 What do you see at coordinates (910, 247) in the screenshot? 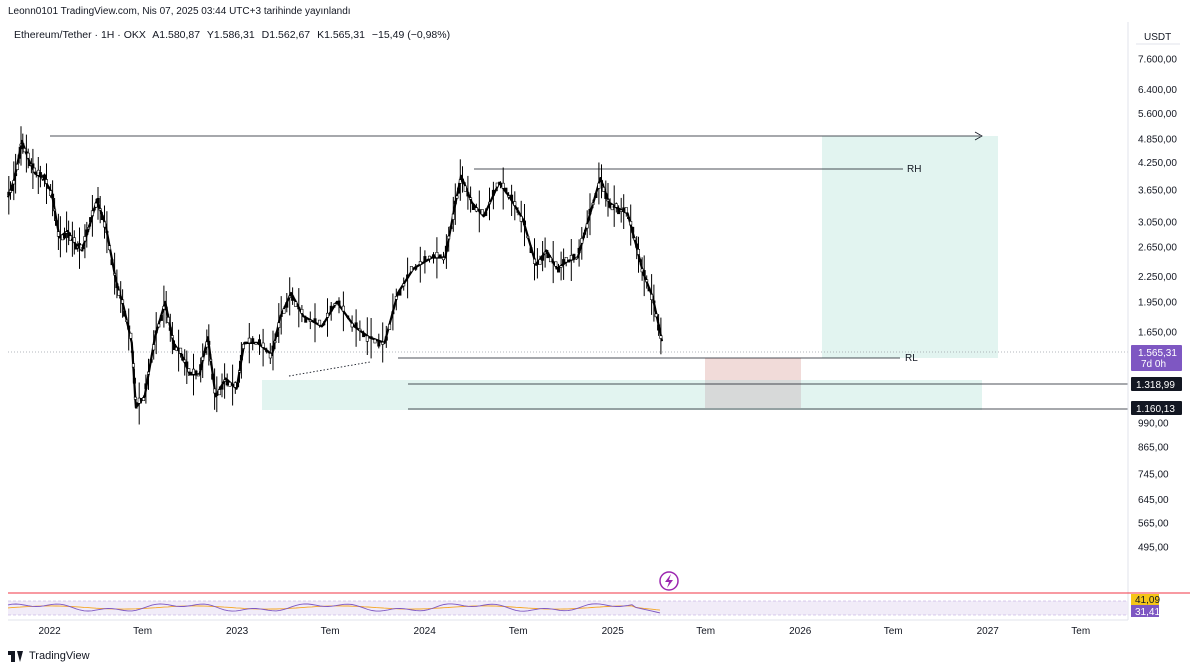
I see `green-zone-target` at bounding box center [910, 247].